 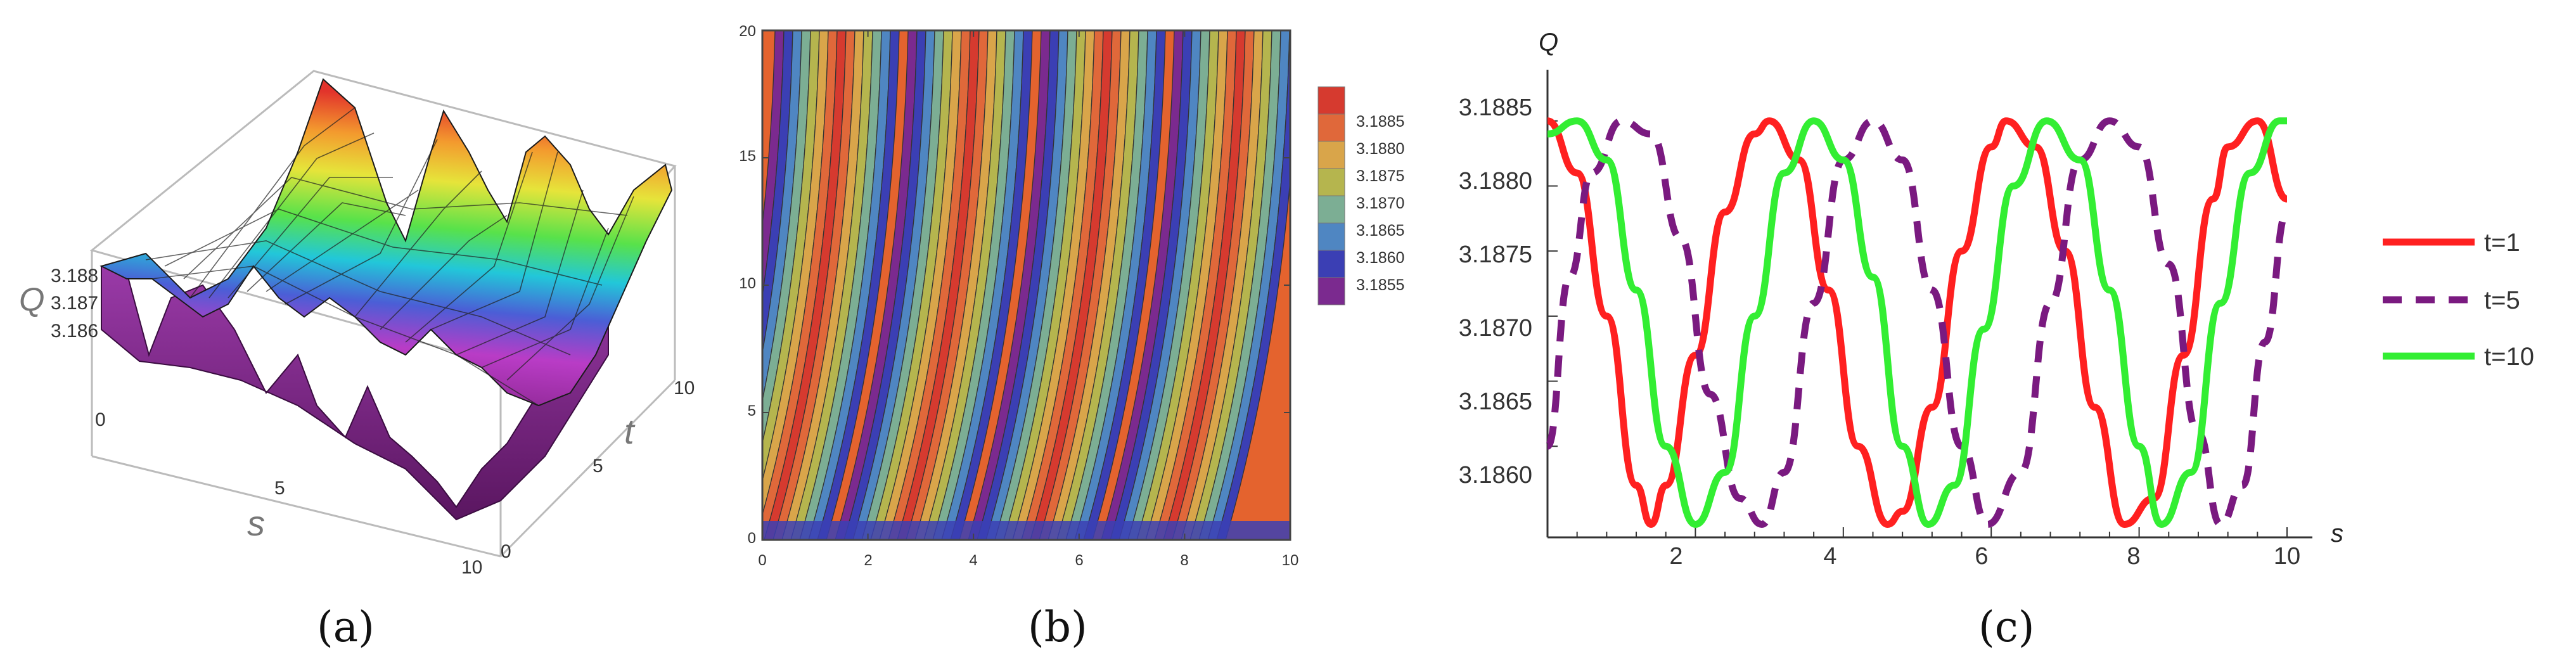 I want to click on legend-level-label: 3.1875, so click(x=1380, y=176).